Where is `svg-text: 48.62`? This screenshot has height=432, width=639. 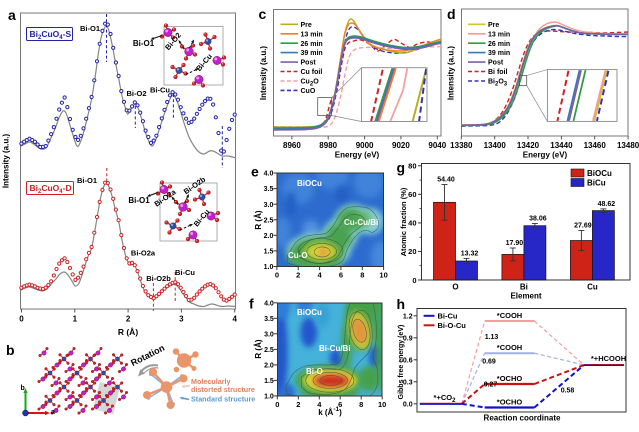 svg-text: 48.62 is located at coordinates (607, 204).